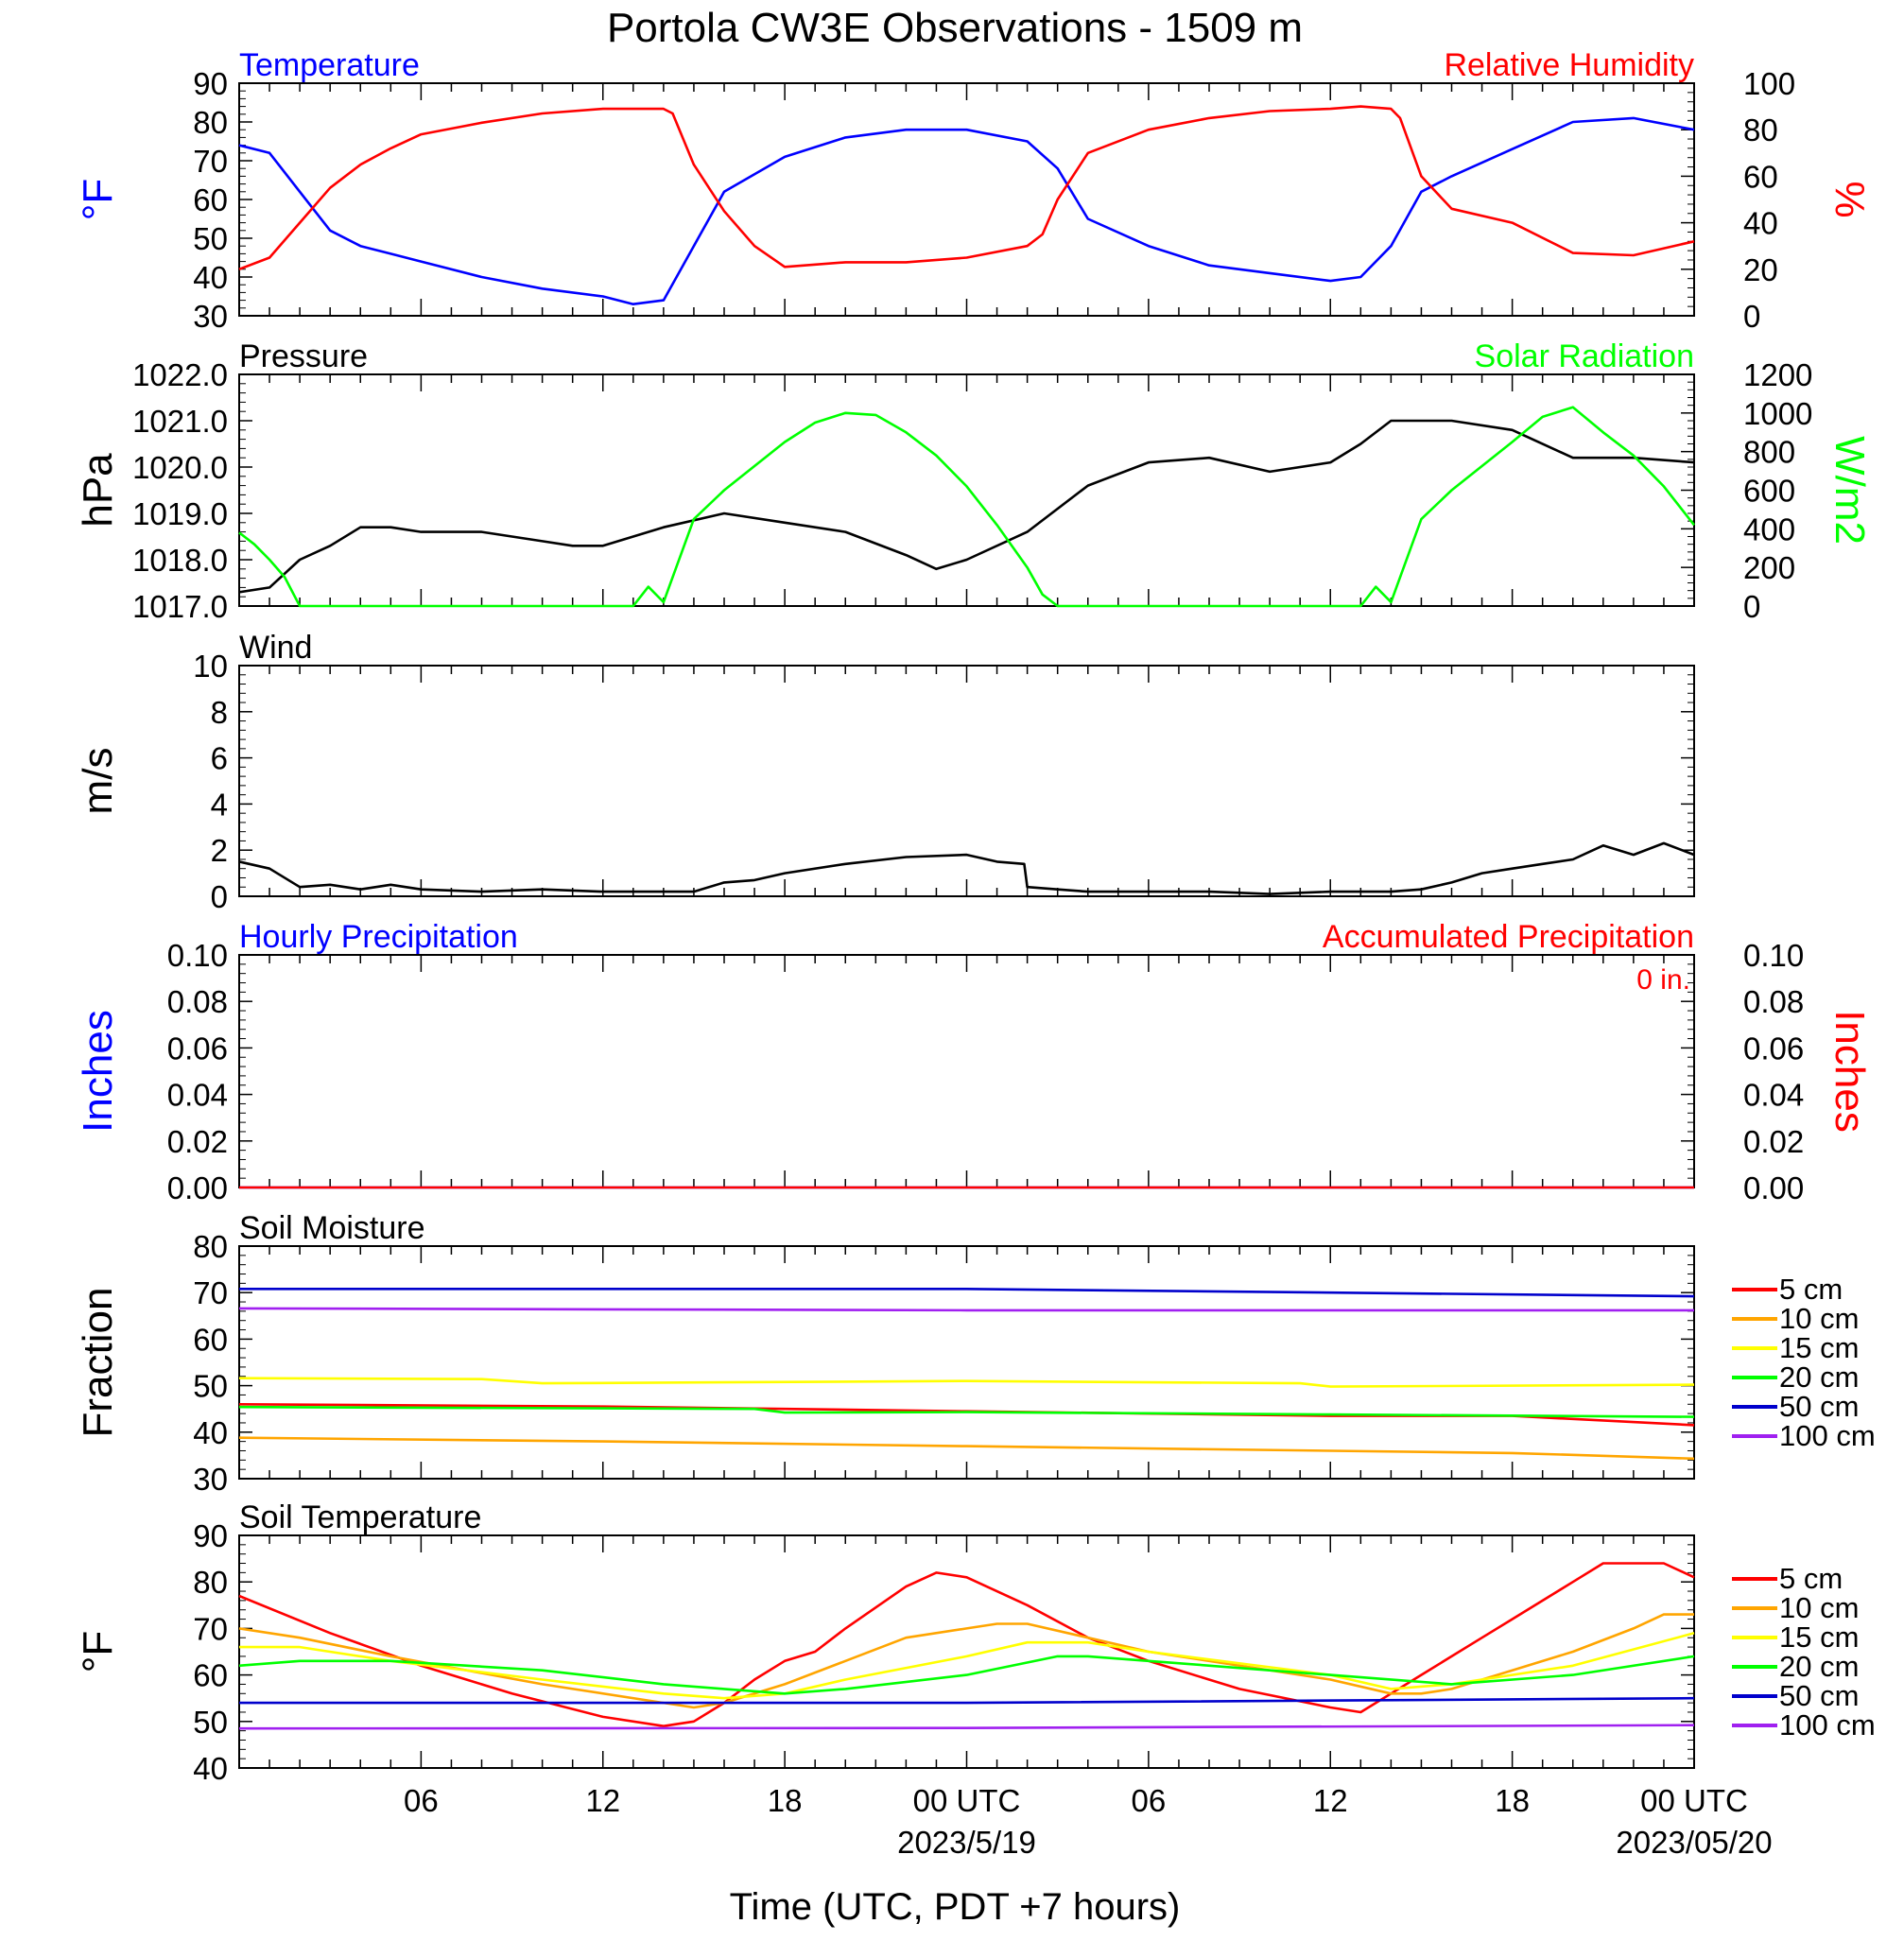  What do you see at coordinates (1663, 980) in the screenshot?
I see `accumulated-precip-annotation: 0 in.` at bounding box center [1663, 980].